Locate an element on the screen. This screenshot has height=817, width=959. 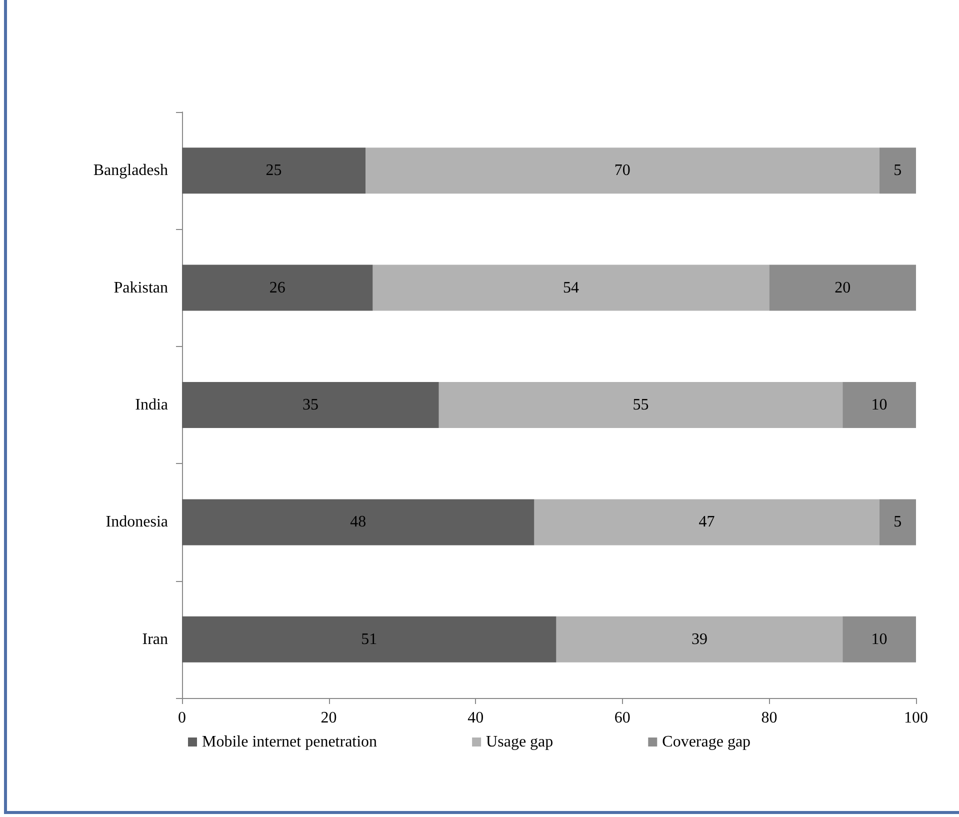
data-label: 39 is located at coordinates (699, 639).